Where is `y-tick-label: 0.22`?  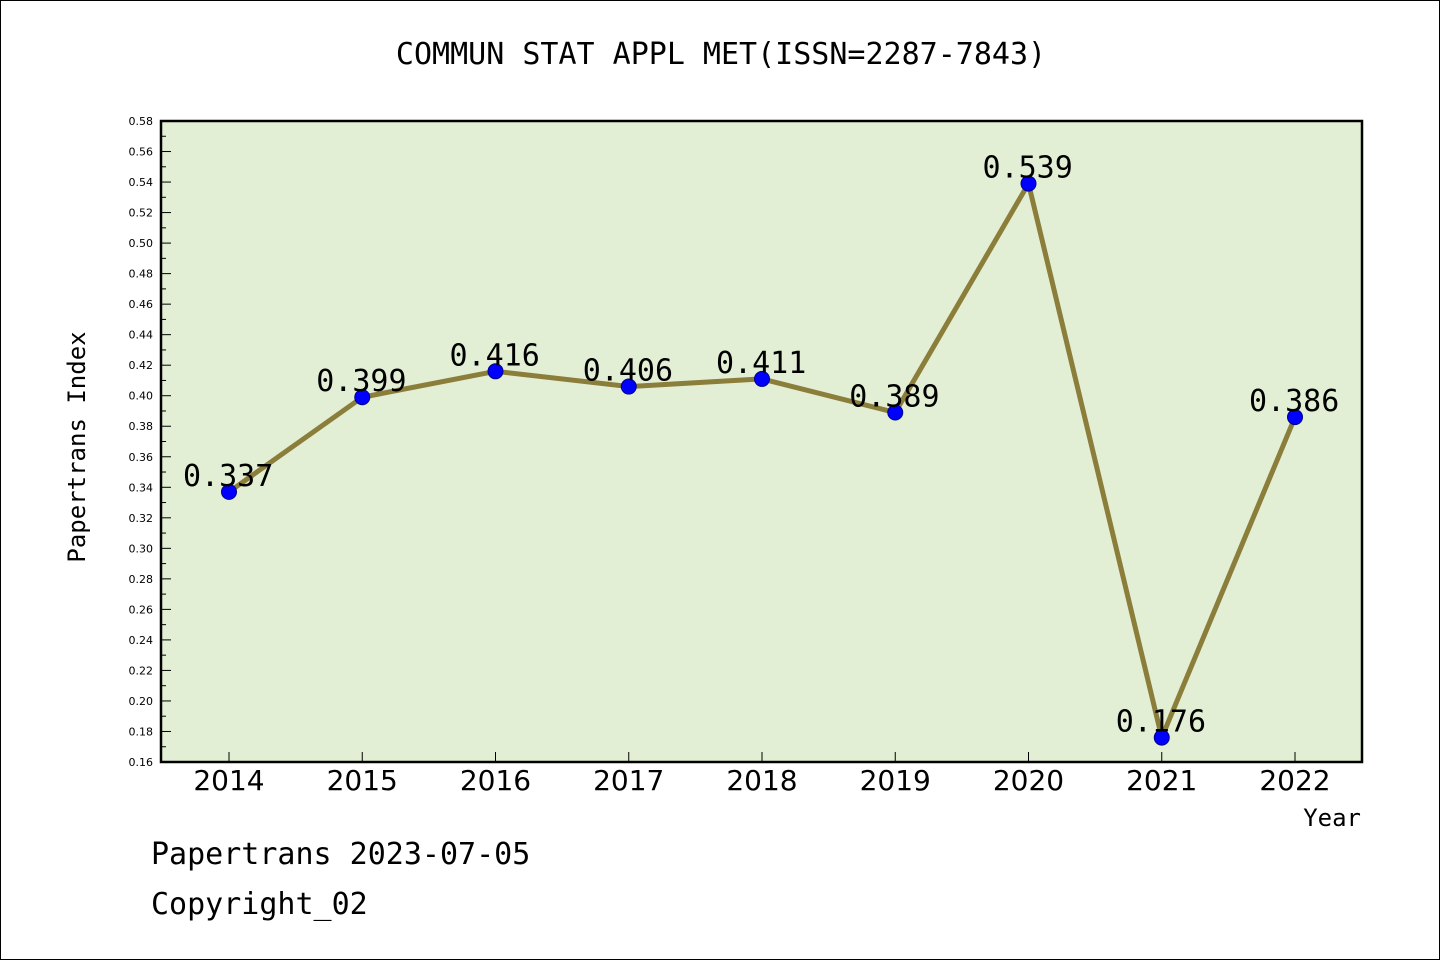 y-tick-label: 0.22 is located at coordinates (141, 670).